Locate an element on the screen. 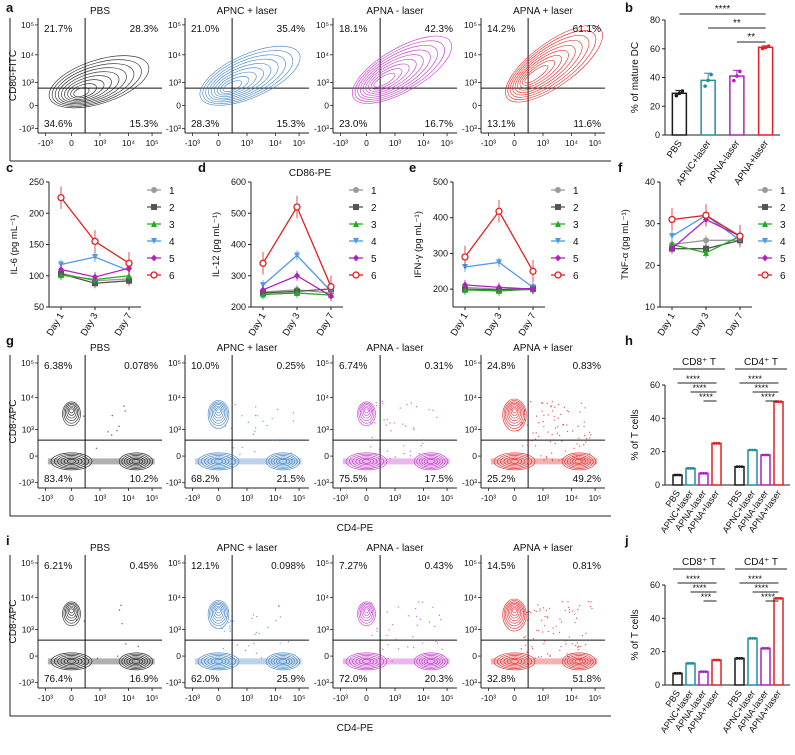 The image size is (795, 755). flow-ytick-label: -10³ is located at coordinates (469, 128).